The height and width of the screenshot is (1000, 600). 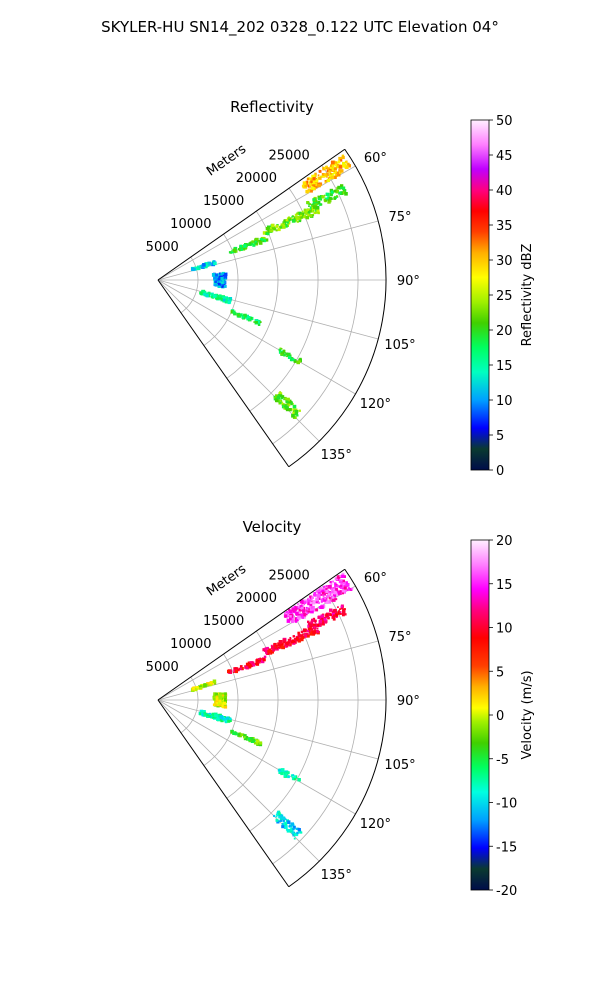 I want to click on panel-title: Reflectivity, so click(x=272, y=107).